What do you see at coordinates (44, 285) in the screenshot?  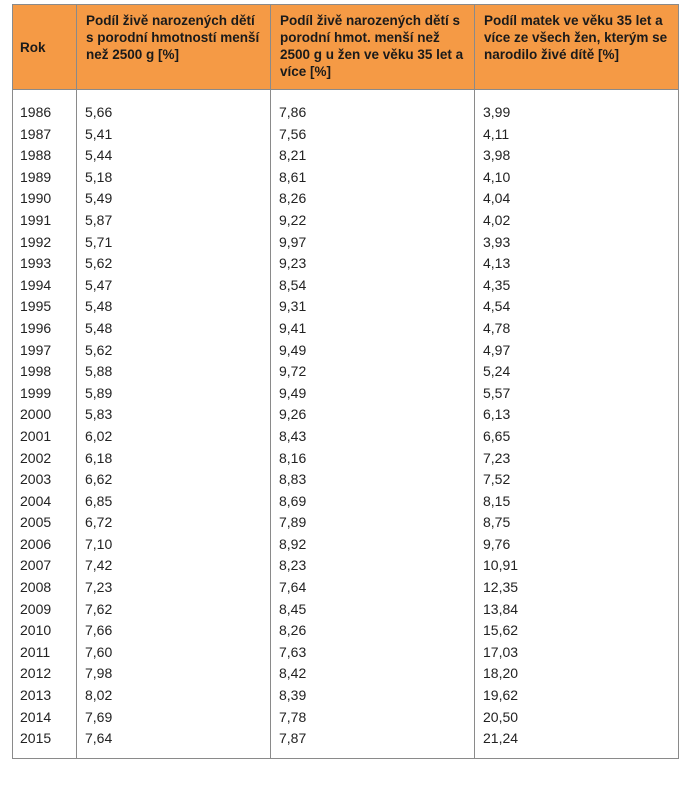 I see `cell-year: 1994` at bounding box center [44, 285].